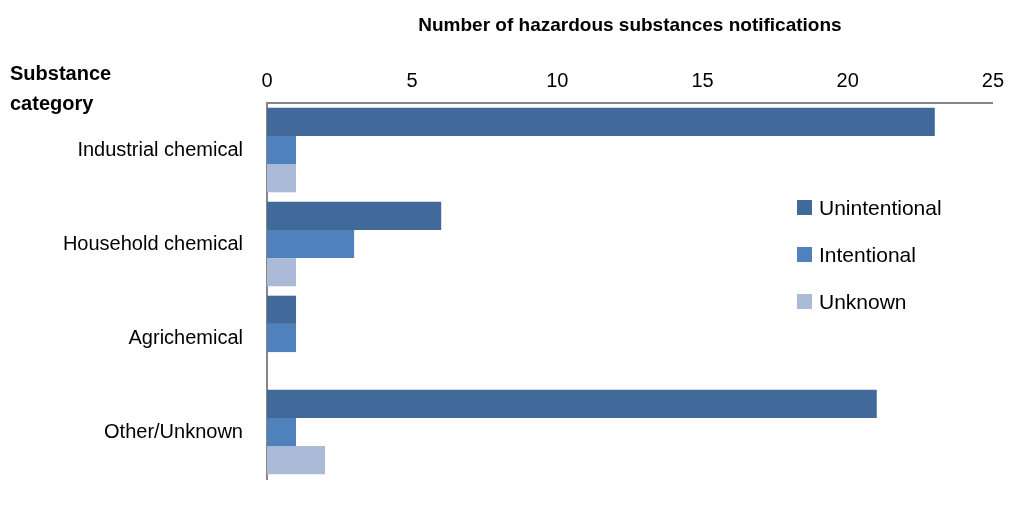 This screenshot has width=1014, height=515. Describe the element at coordinates (160, 148) in the screenshot. I see `y-tick-label: Industrial chemical` at that location.